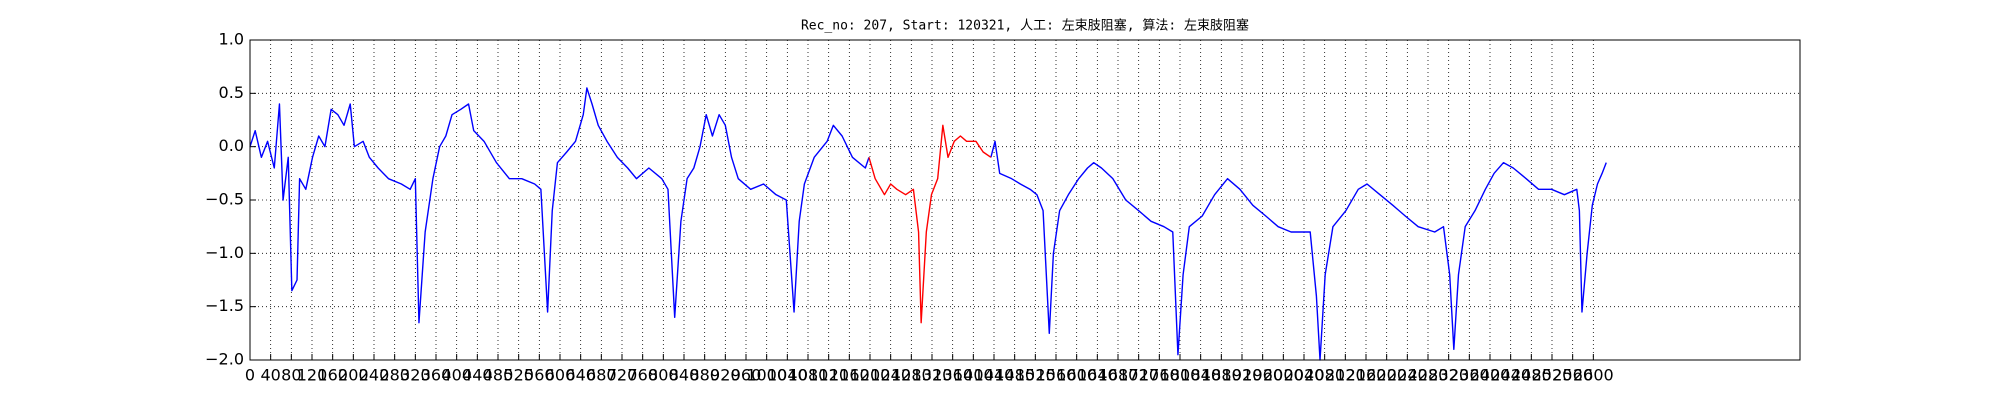  I want to click on x-tick-label: 2480, so click(1531, 375).